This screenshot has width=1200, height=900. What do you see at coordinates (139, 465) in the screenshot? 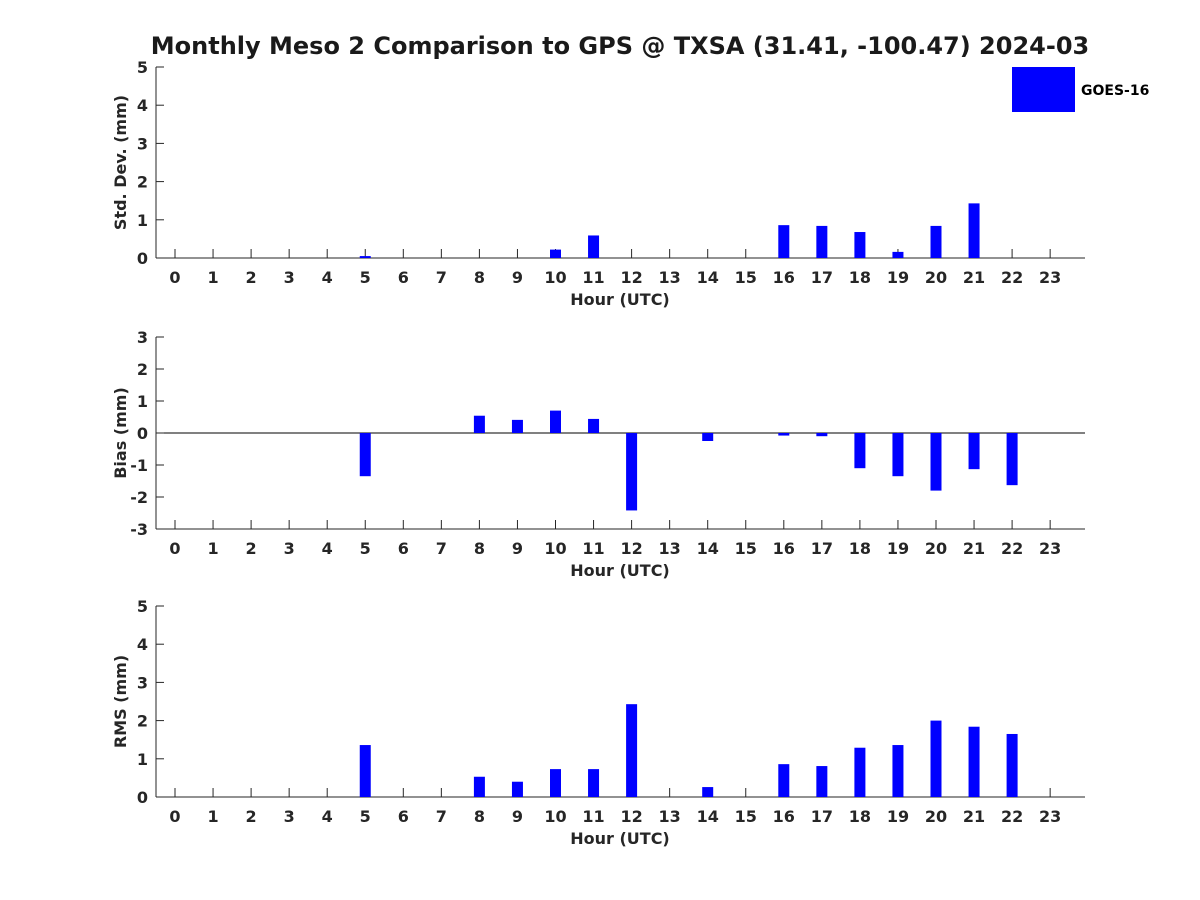
I see `y-tick-label: -1` at bounding box center [139, 465].